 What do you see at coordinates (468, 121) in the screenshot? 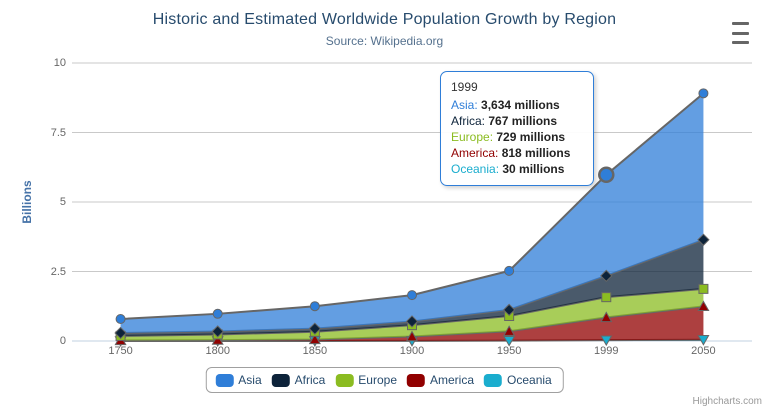
I see `tooltip-series-name: Africa:` at bounding box center [468, 121].